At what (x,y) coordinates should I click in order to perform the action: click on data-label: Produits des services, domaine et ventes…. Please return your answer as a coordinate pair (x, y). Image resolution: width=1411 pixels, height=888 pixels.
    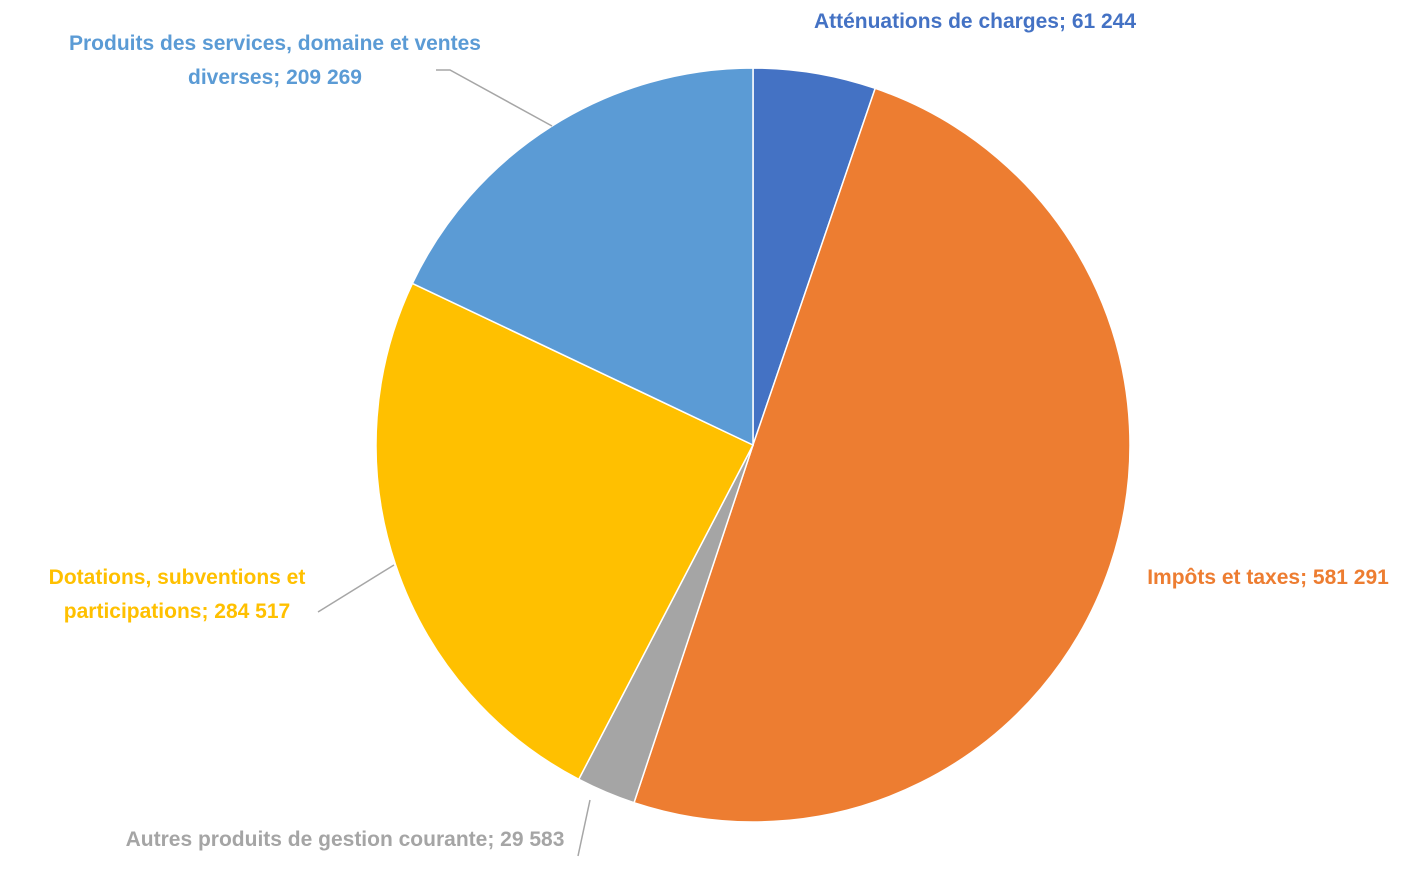
    Looking at the image, I should click on (274, 60).